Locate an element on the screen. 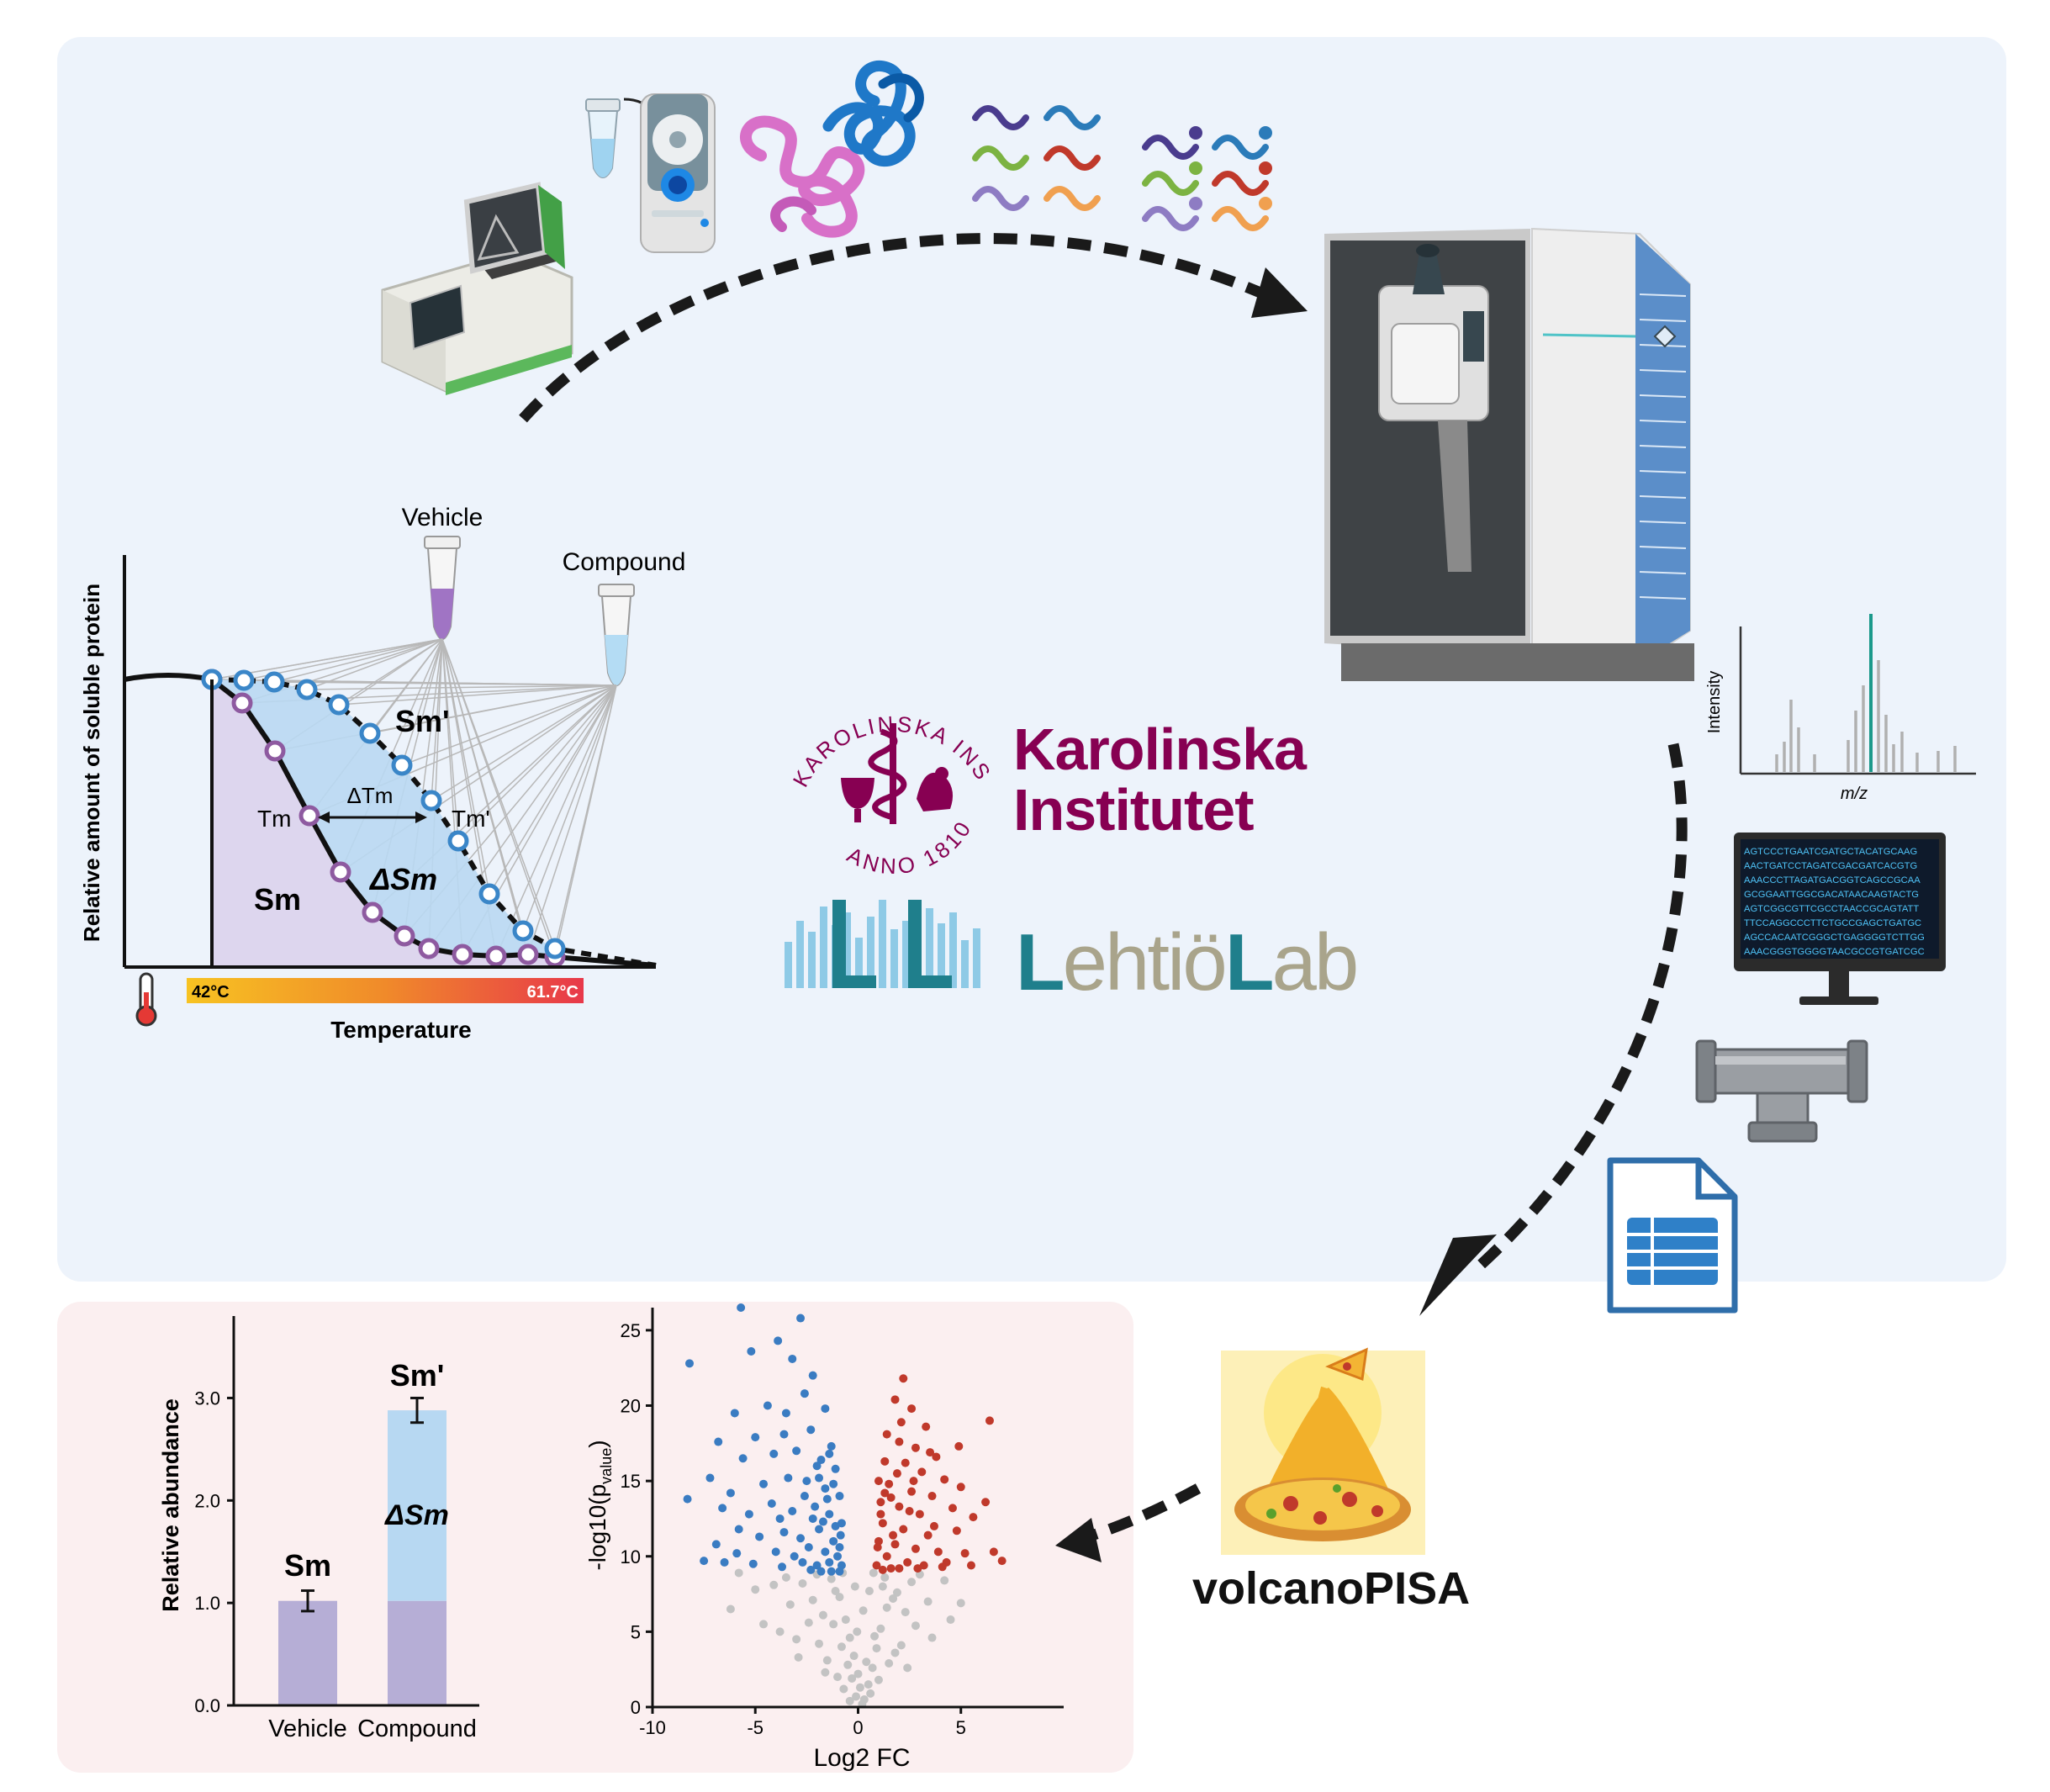 This screenshot has height=1792, width=2050. temp-max-label: 61.7°C is located at coordinates (553, 993).